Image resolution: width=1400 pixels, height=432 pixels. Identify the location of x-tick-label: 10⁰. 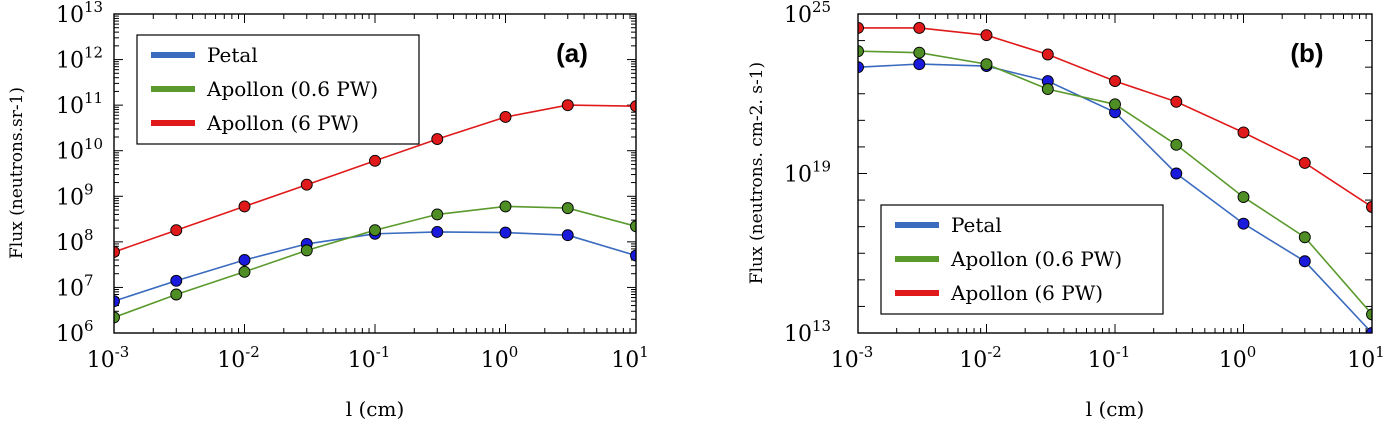
(1238, 358).